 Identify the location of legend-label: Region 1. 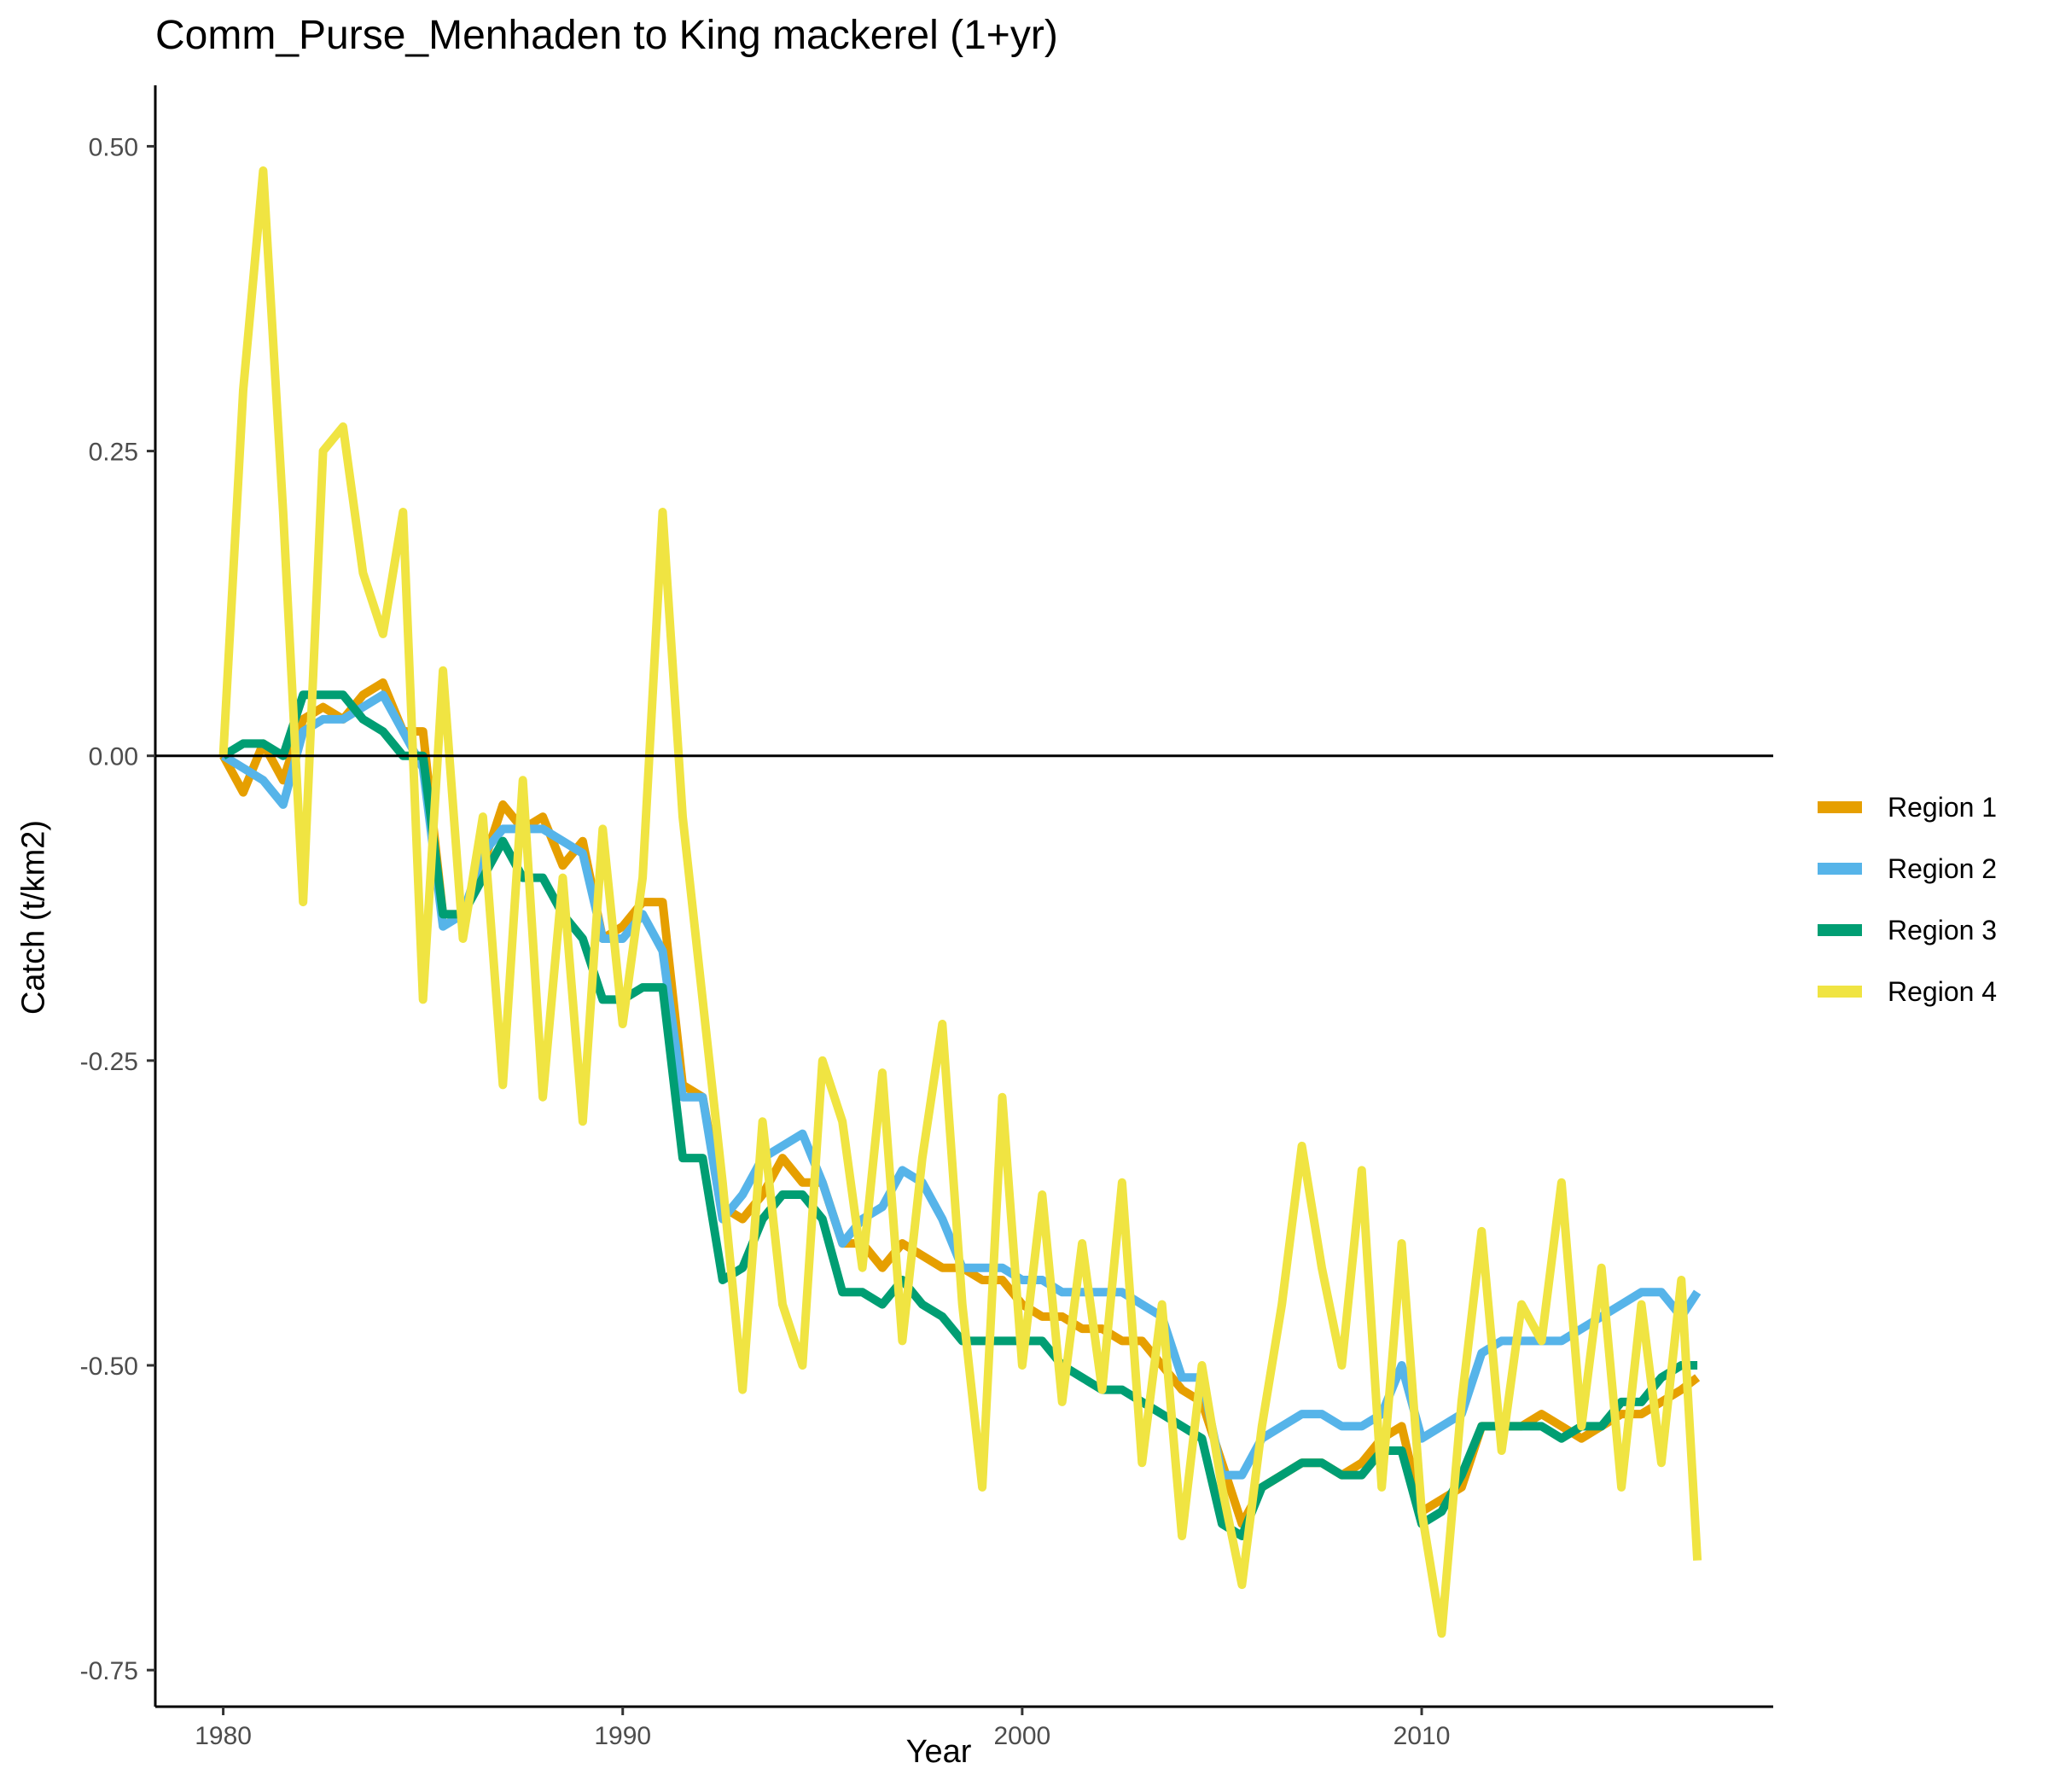
(1943, 807).